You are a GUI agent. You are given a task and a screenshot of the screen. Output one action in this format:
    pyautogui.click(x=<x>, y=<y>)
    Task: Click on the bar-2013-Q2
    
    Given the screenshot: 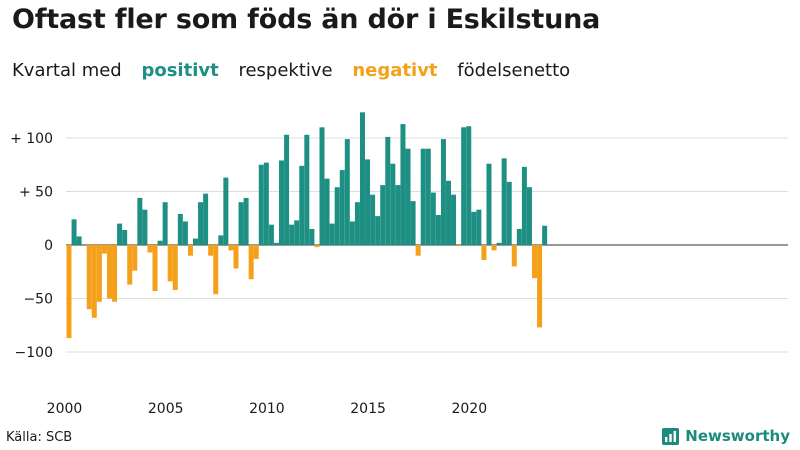 What is the action you would take?
    pyautogui.click(x=337, y=216)
    